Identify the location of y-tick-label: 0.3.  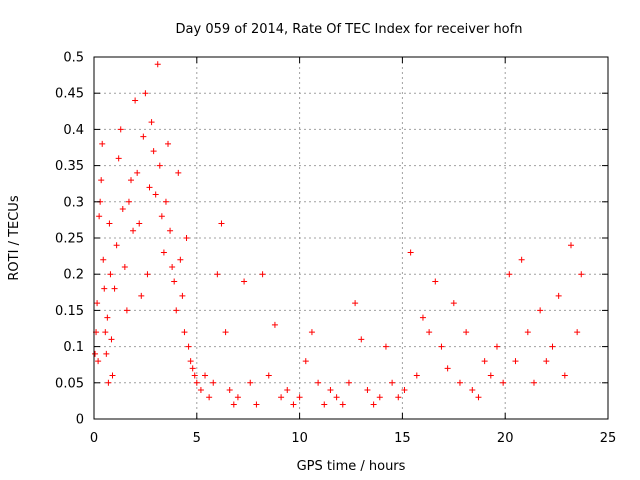
(73, 202).